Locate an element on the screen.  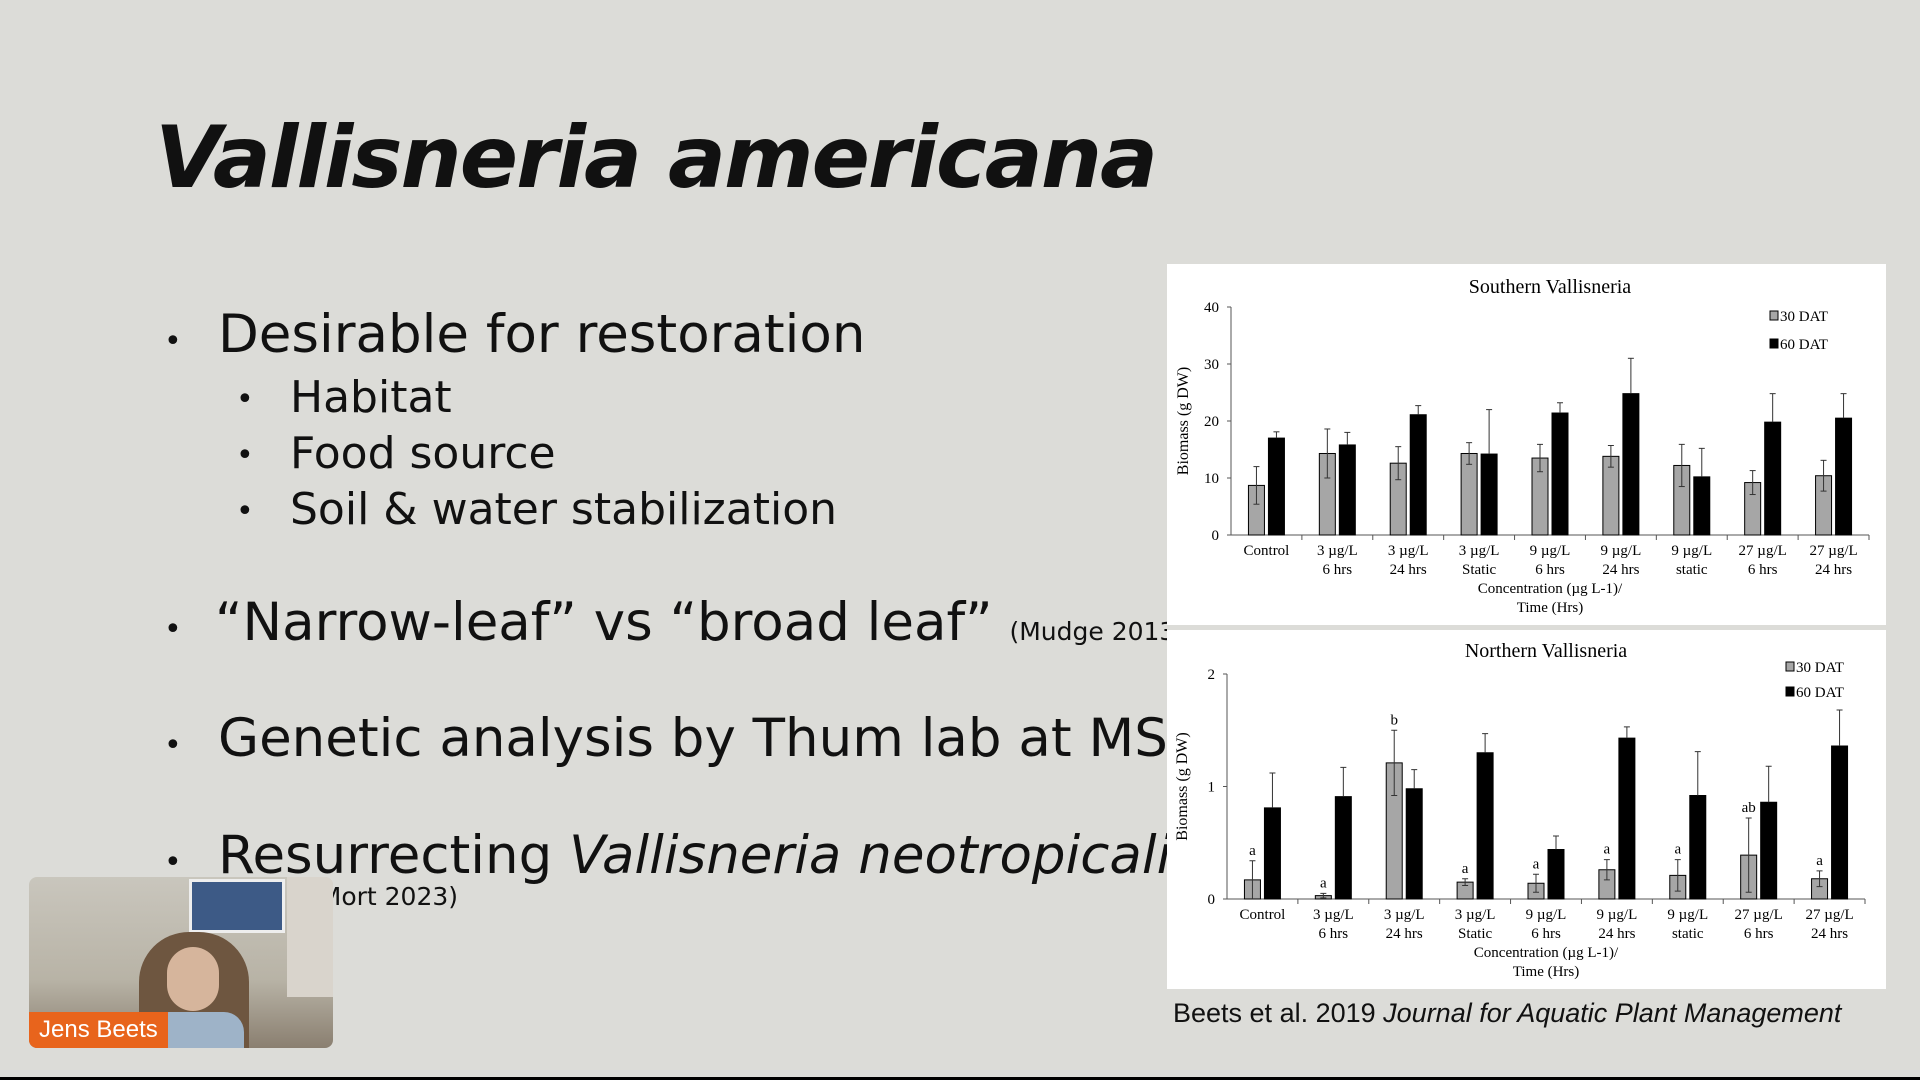
bullet-resurrecting: Resurrecting Vallisneria neotropicalis is located at coordinates (708, 855).